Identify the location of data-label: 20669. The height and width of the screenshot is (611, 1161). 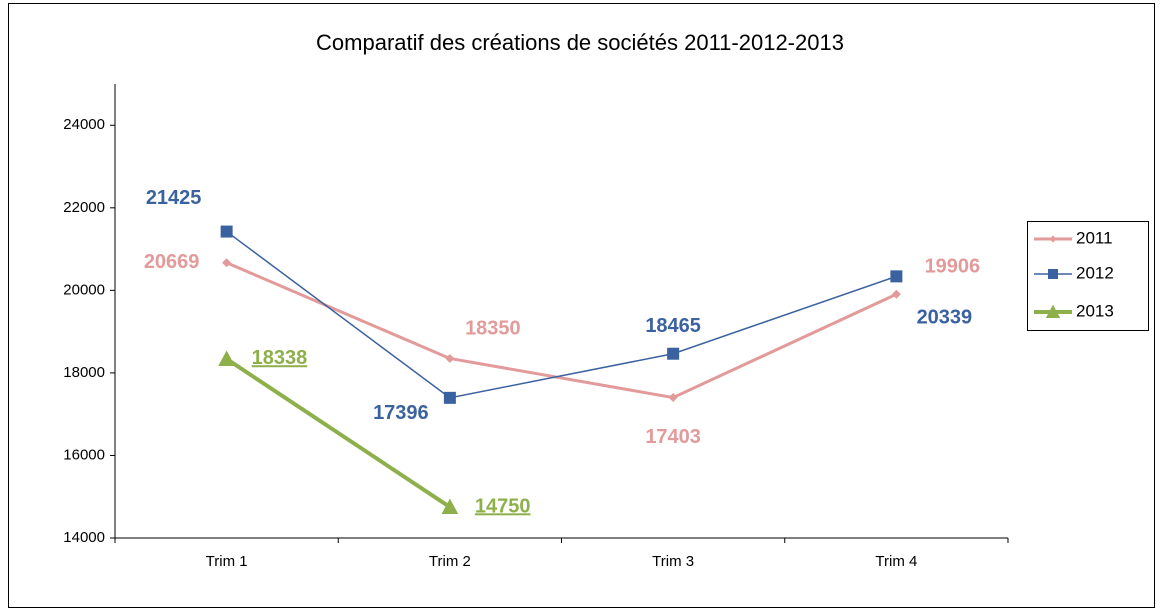
(172, 262).